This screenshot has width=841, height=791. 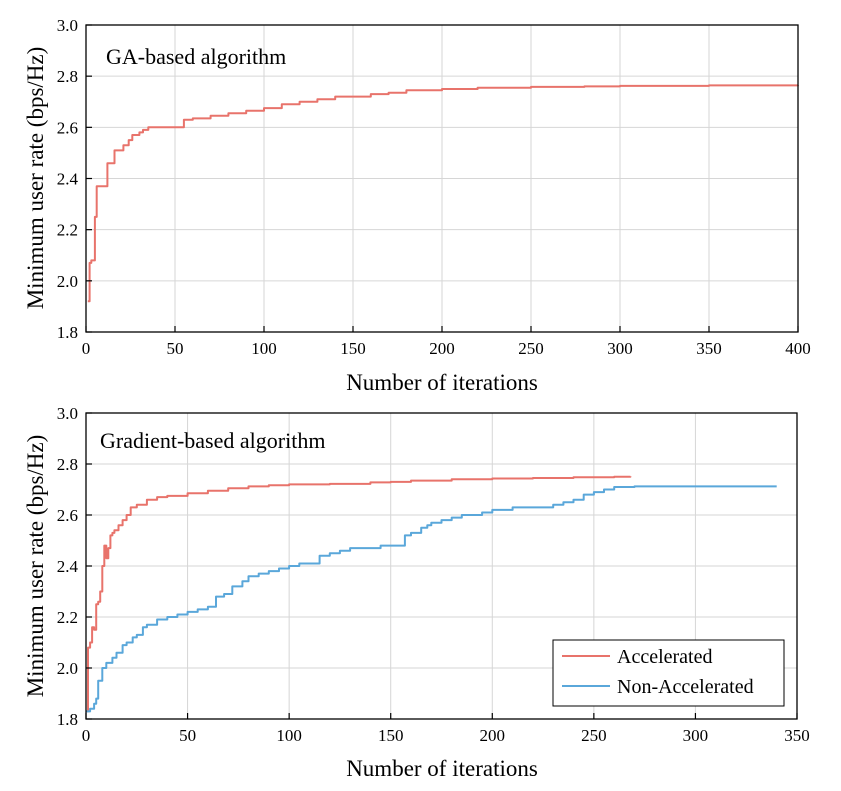 I want to click on gradient-x-tick-label: 100, so click(x=289, y=735).